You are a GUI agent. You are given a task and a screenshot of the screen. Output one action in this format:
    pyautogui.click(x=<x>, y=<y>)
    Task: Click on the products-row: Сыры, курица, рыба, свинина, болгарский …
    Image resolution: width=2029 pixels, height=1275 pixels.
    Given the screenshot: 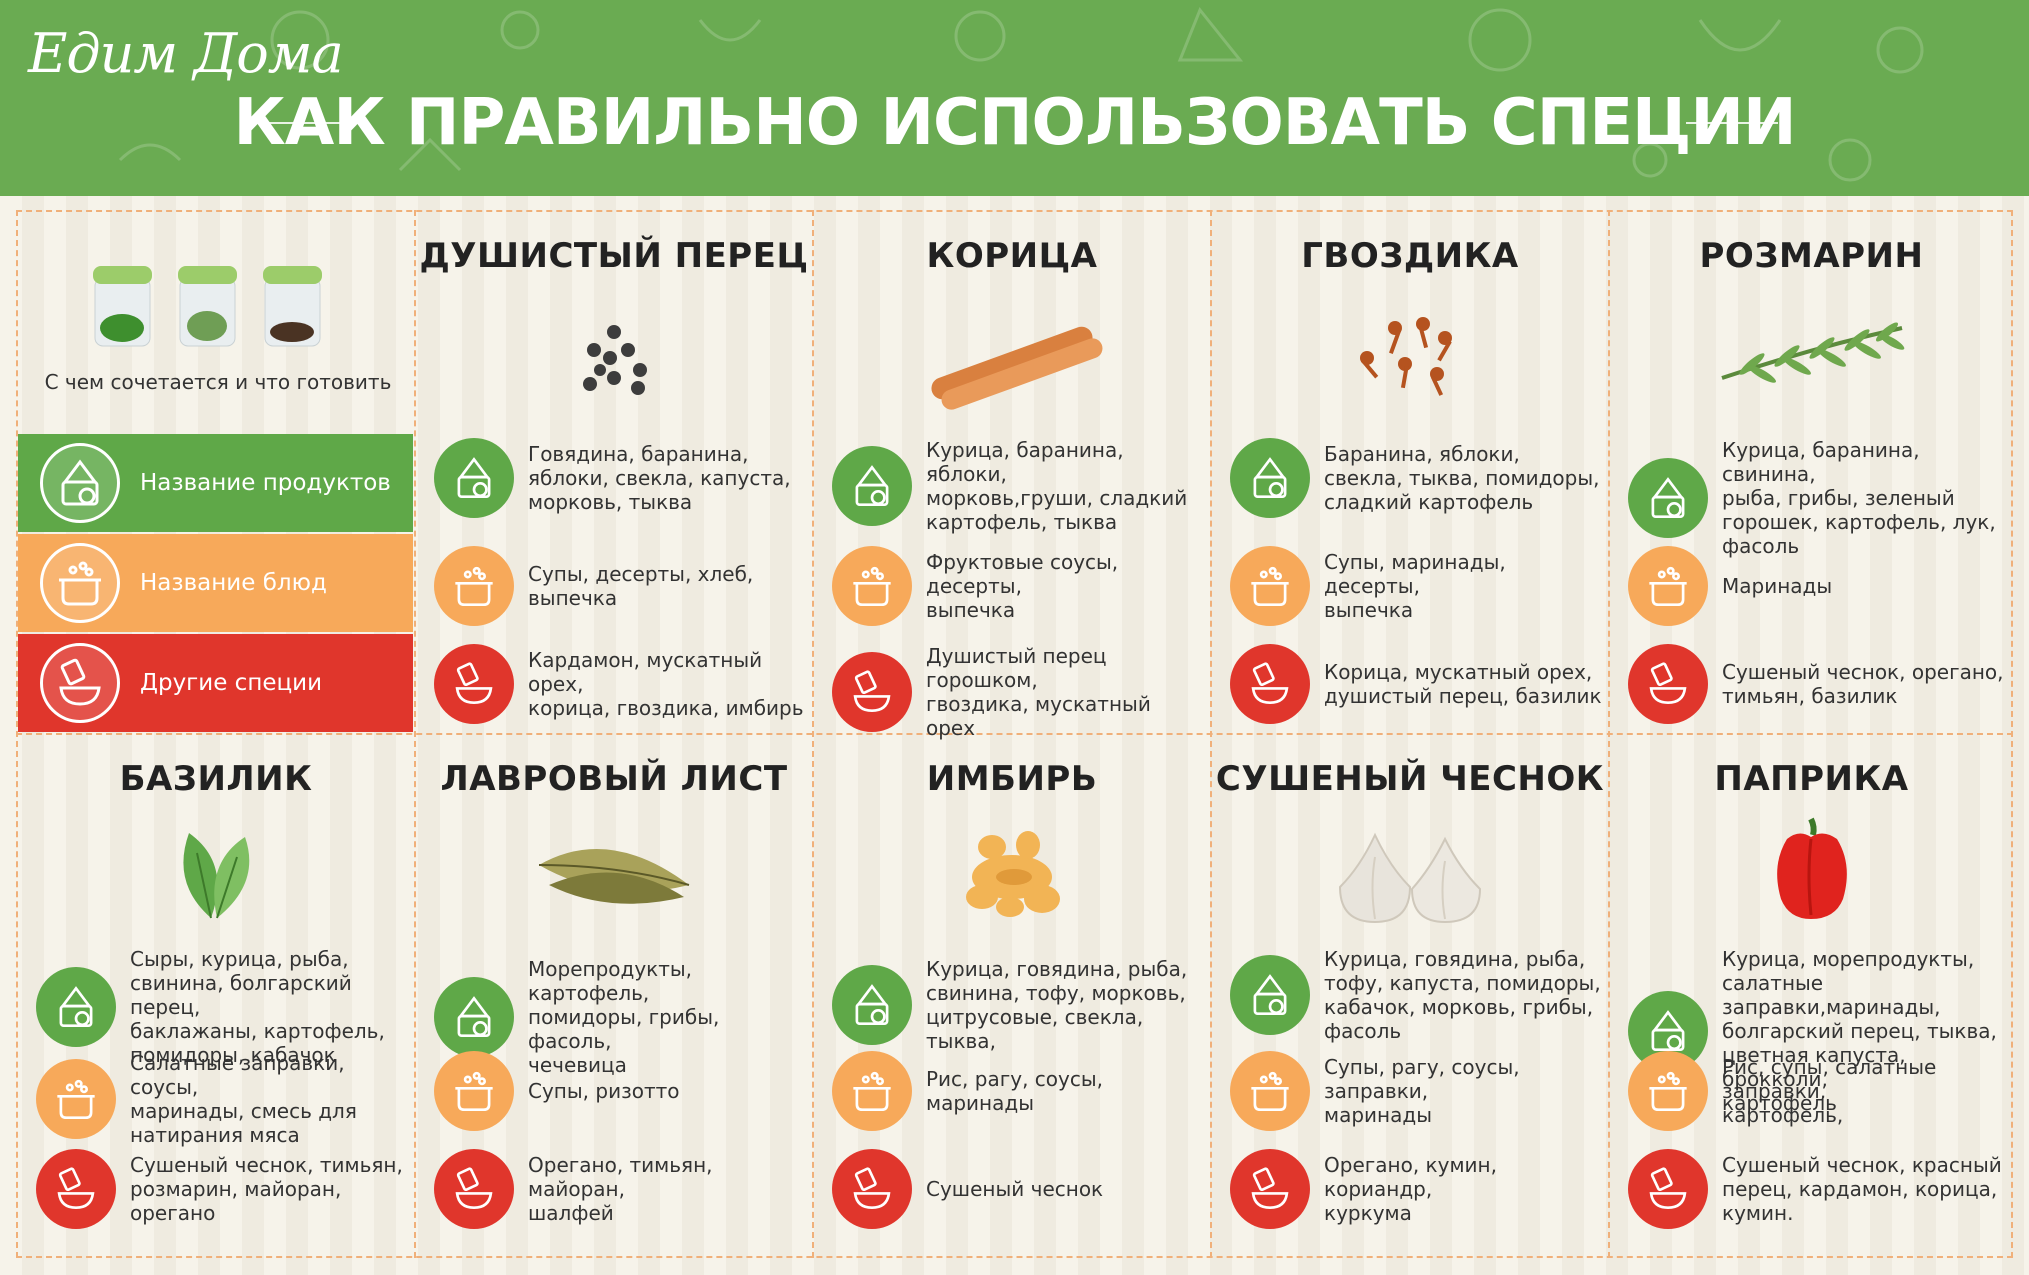 What is the action you would take?
    pyautogui.click(x=222, y=1007)
    